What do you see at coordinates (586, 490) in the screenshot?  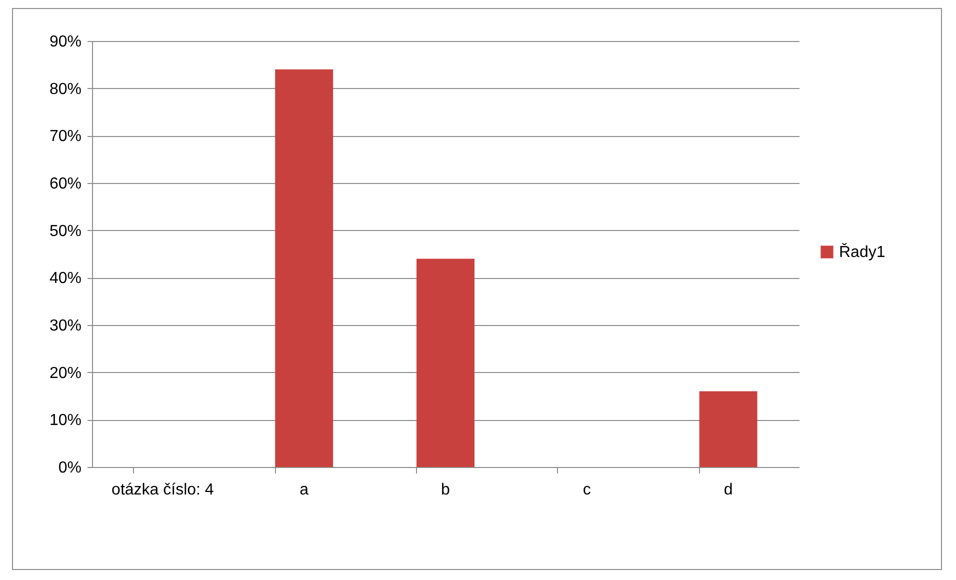 I see `x-tick-label: c` at bounding box center [586, 490].